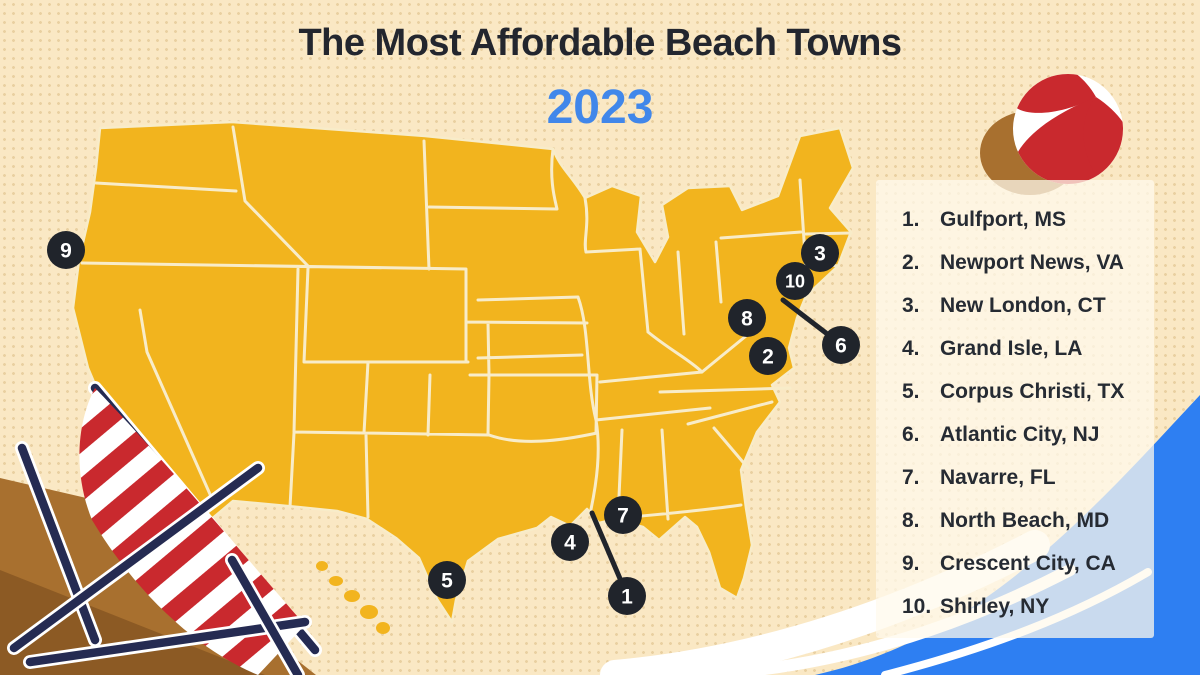  What do you see at coordinates (353, 597) in the screenshot?
I see `hawaii-islands` at bounding box center [353, 597].